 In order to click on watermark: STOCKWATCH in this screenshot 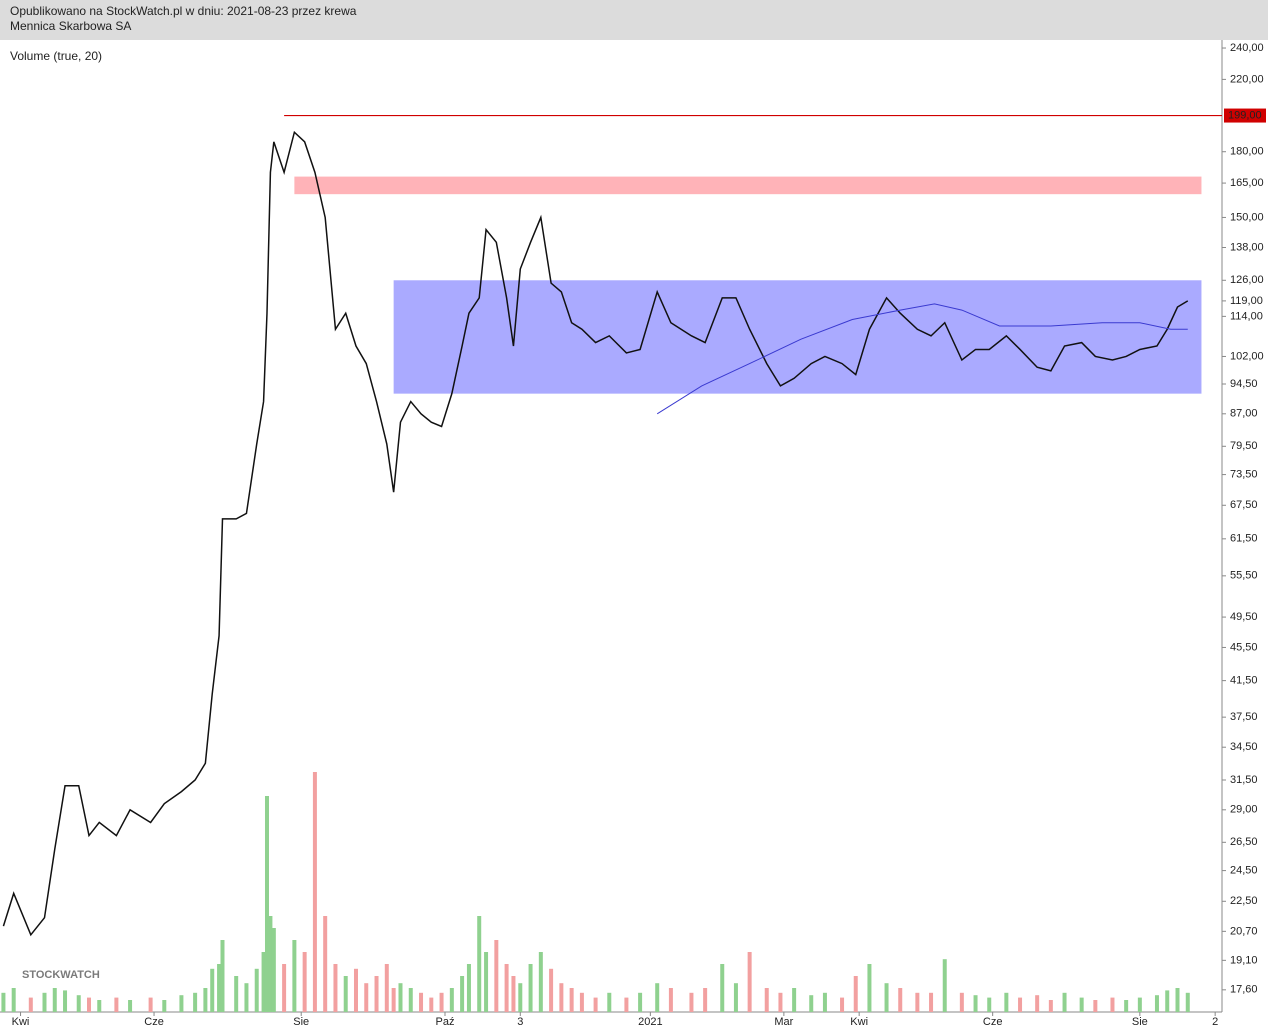, I will do `click(61, 975)`.